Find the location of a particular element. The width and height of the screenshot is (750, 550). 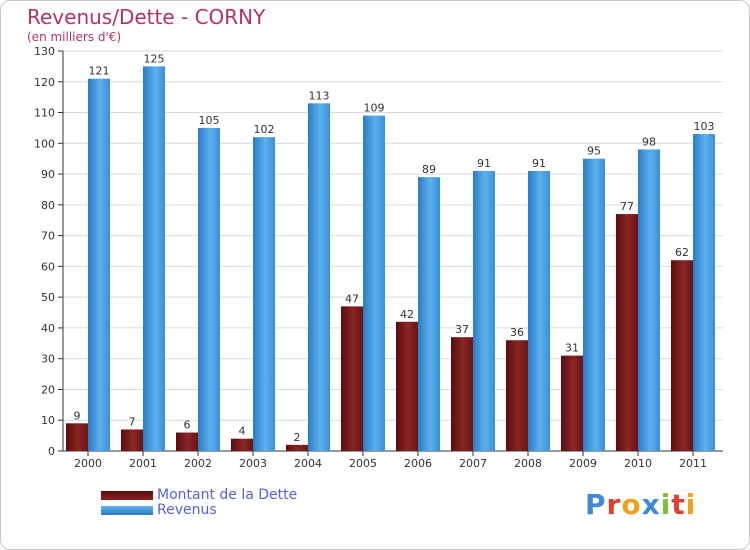

chart-title: Revenus/Dette - CORNY is located at coordinates (146, 17).